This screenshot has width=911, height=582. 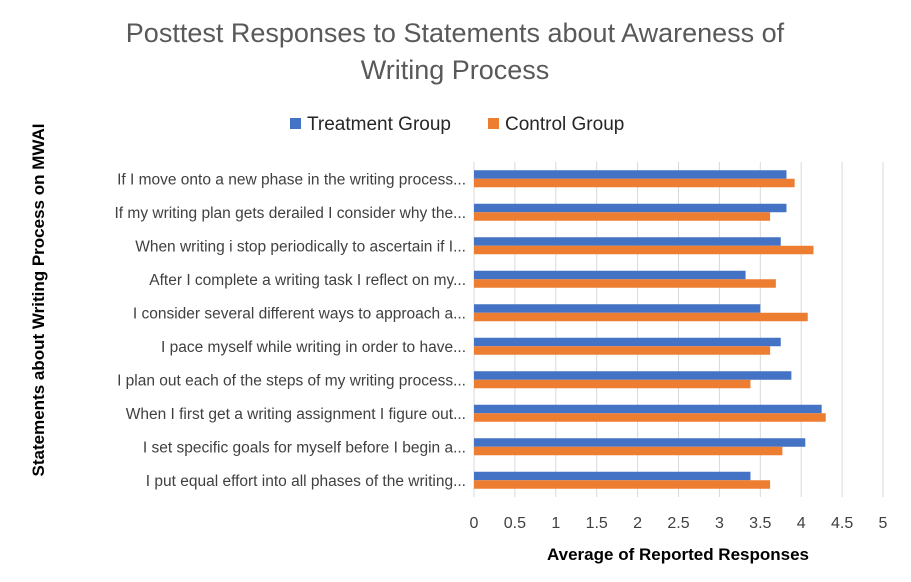 What do you see at coordinates (564, 124) in the screenshot?
I see `legend-label: Control Group` at bounding box center [564, 124].